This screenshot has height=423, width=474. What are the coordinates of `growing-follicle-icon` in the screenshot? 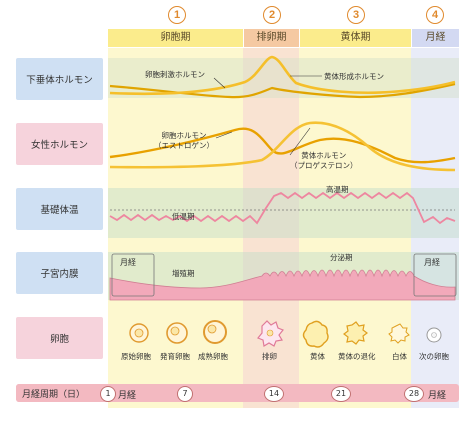 It's located at (177, 333).